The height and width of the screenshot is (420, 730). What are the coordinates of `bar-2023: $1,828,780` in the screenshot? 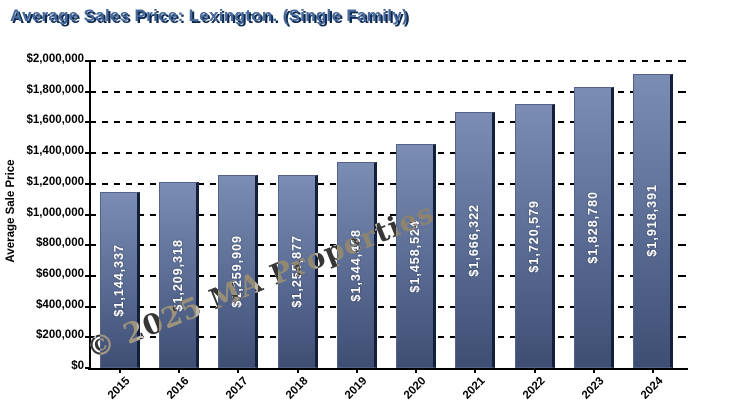 It's located at (594, 227).